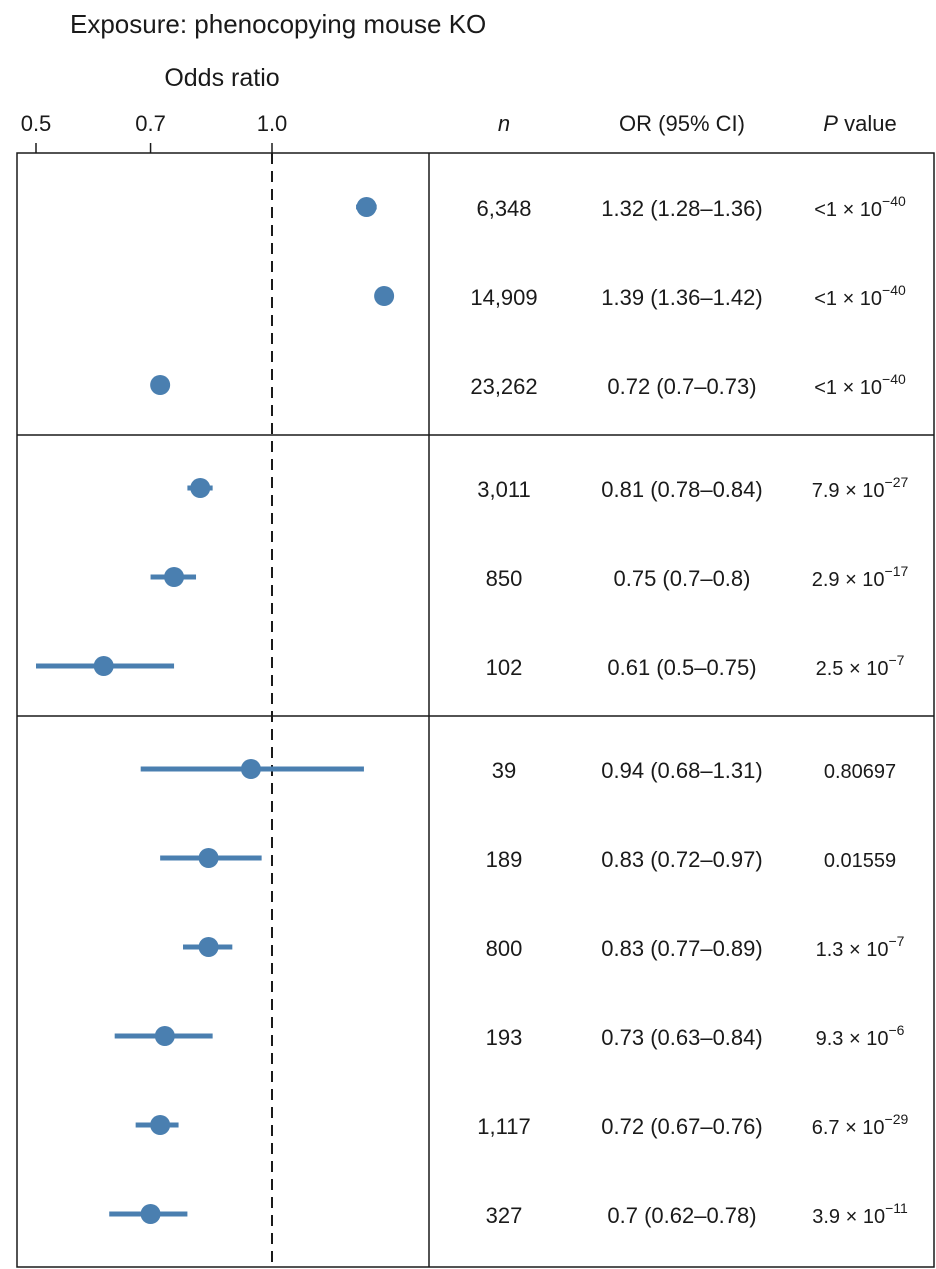 The height and width of the screenshot is (1269, 936). I want to click on x-axis-label: Odds ratio, so click(221, 78).